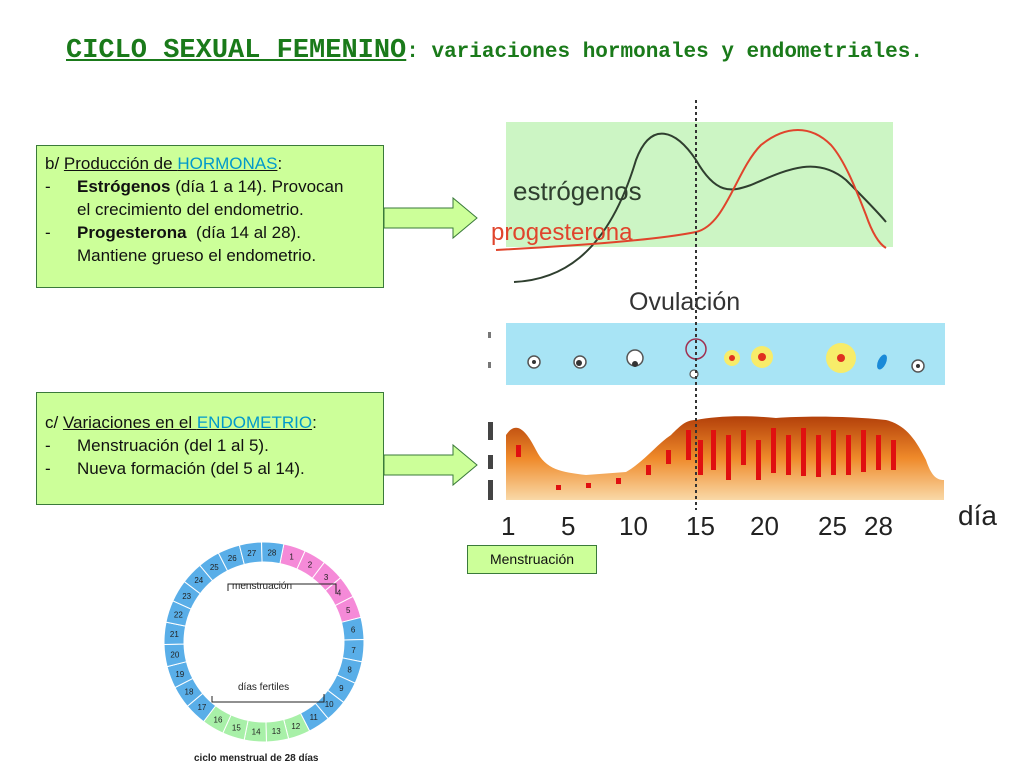 This screenshot has height=768, width=1024. I want to click on wheel-day-label: 3, so click(326, 577).